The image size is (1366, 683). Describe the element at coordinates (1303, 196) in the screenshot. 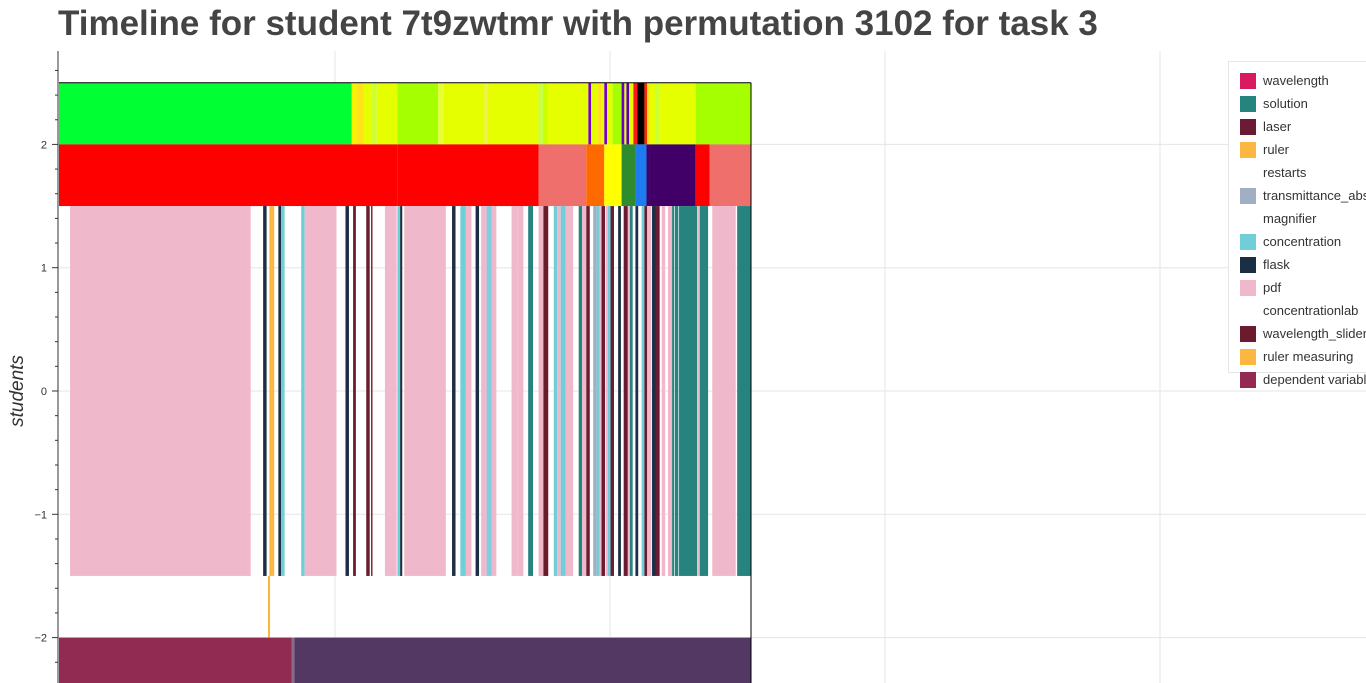

I see `legend-item: transmittance_abs` at that location.